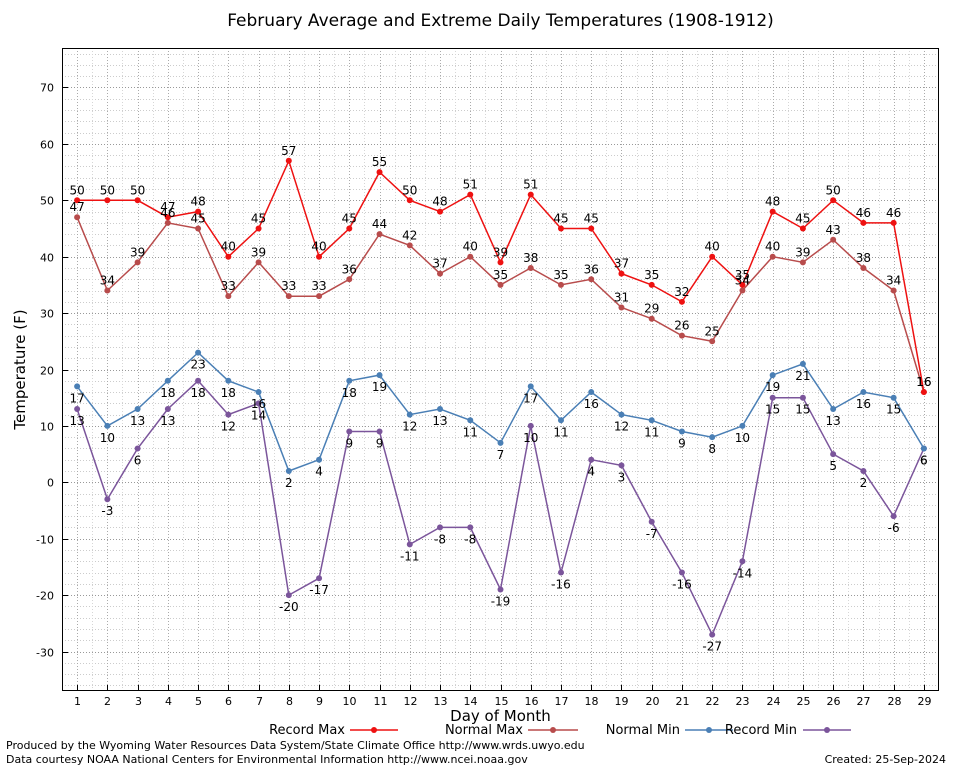 The image size is (954, 768). Describe the element at coordinates (470, 432) in the screenshot. I see `data-label: 11` at that location.